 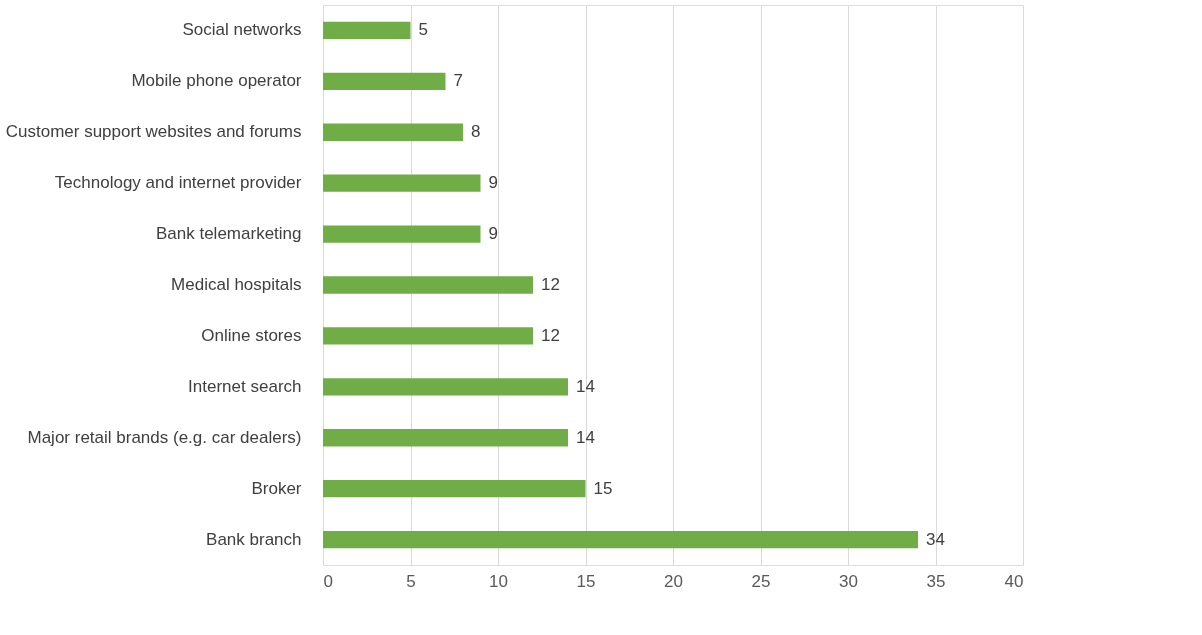 I want to click on y-tick-label: Bank telemarketing, so click(x=228, y=234).